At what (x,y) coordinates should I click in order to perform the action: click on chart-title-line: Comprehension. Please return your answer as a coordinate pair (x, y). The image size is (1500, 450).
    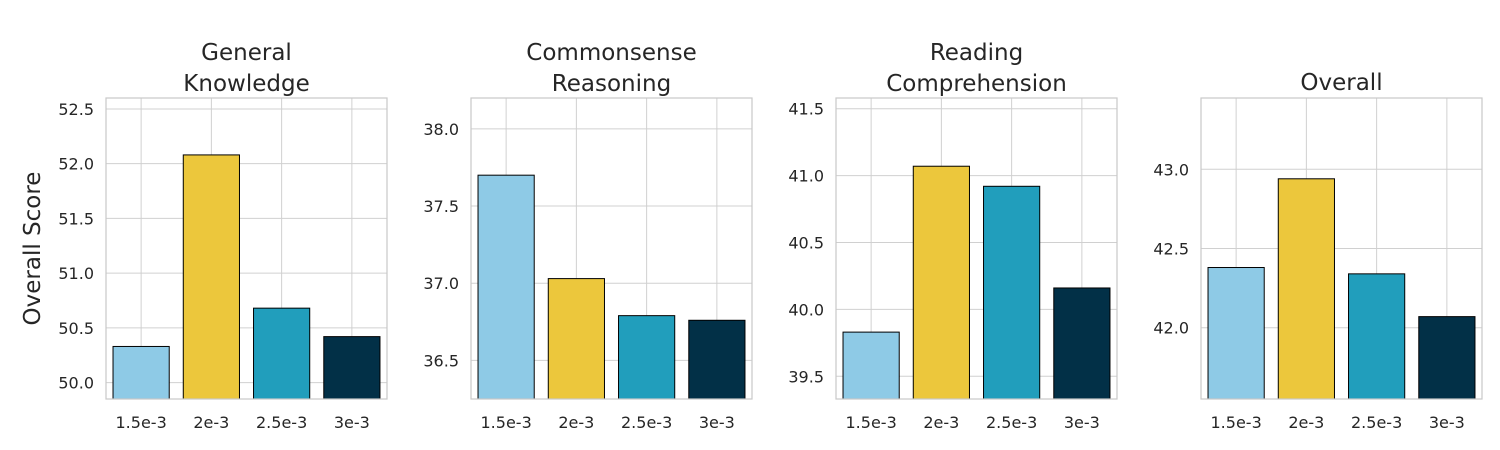
    Looking at the image, I should click on (976, 84).